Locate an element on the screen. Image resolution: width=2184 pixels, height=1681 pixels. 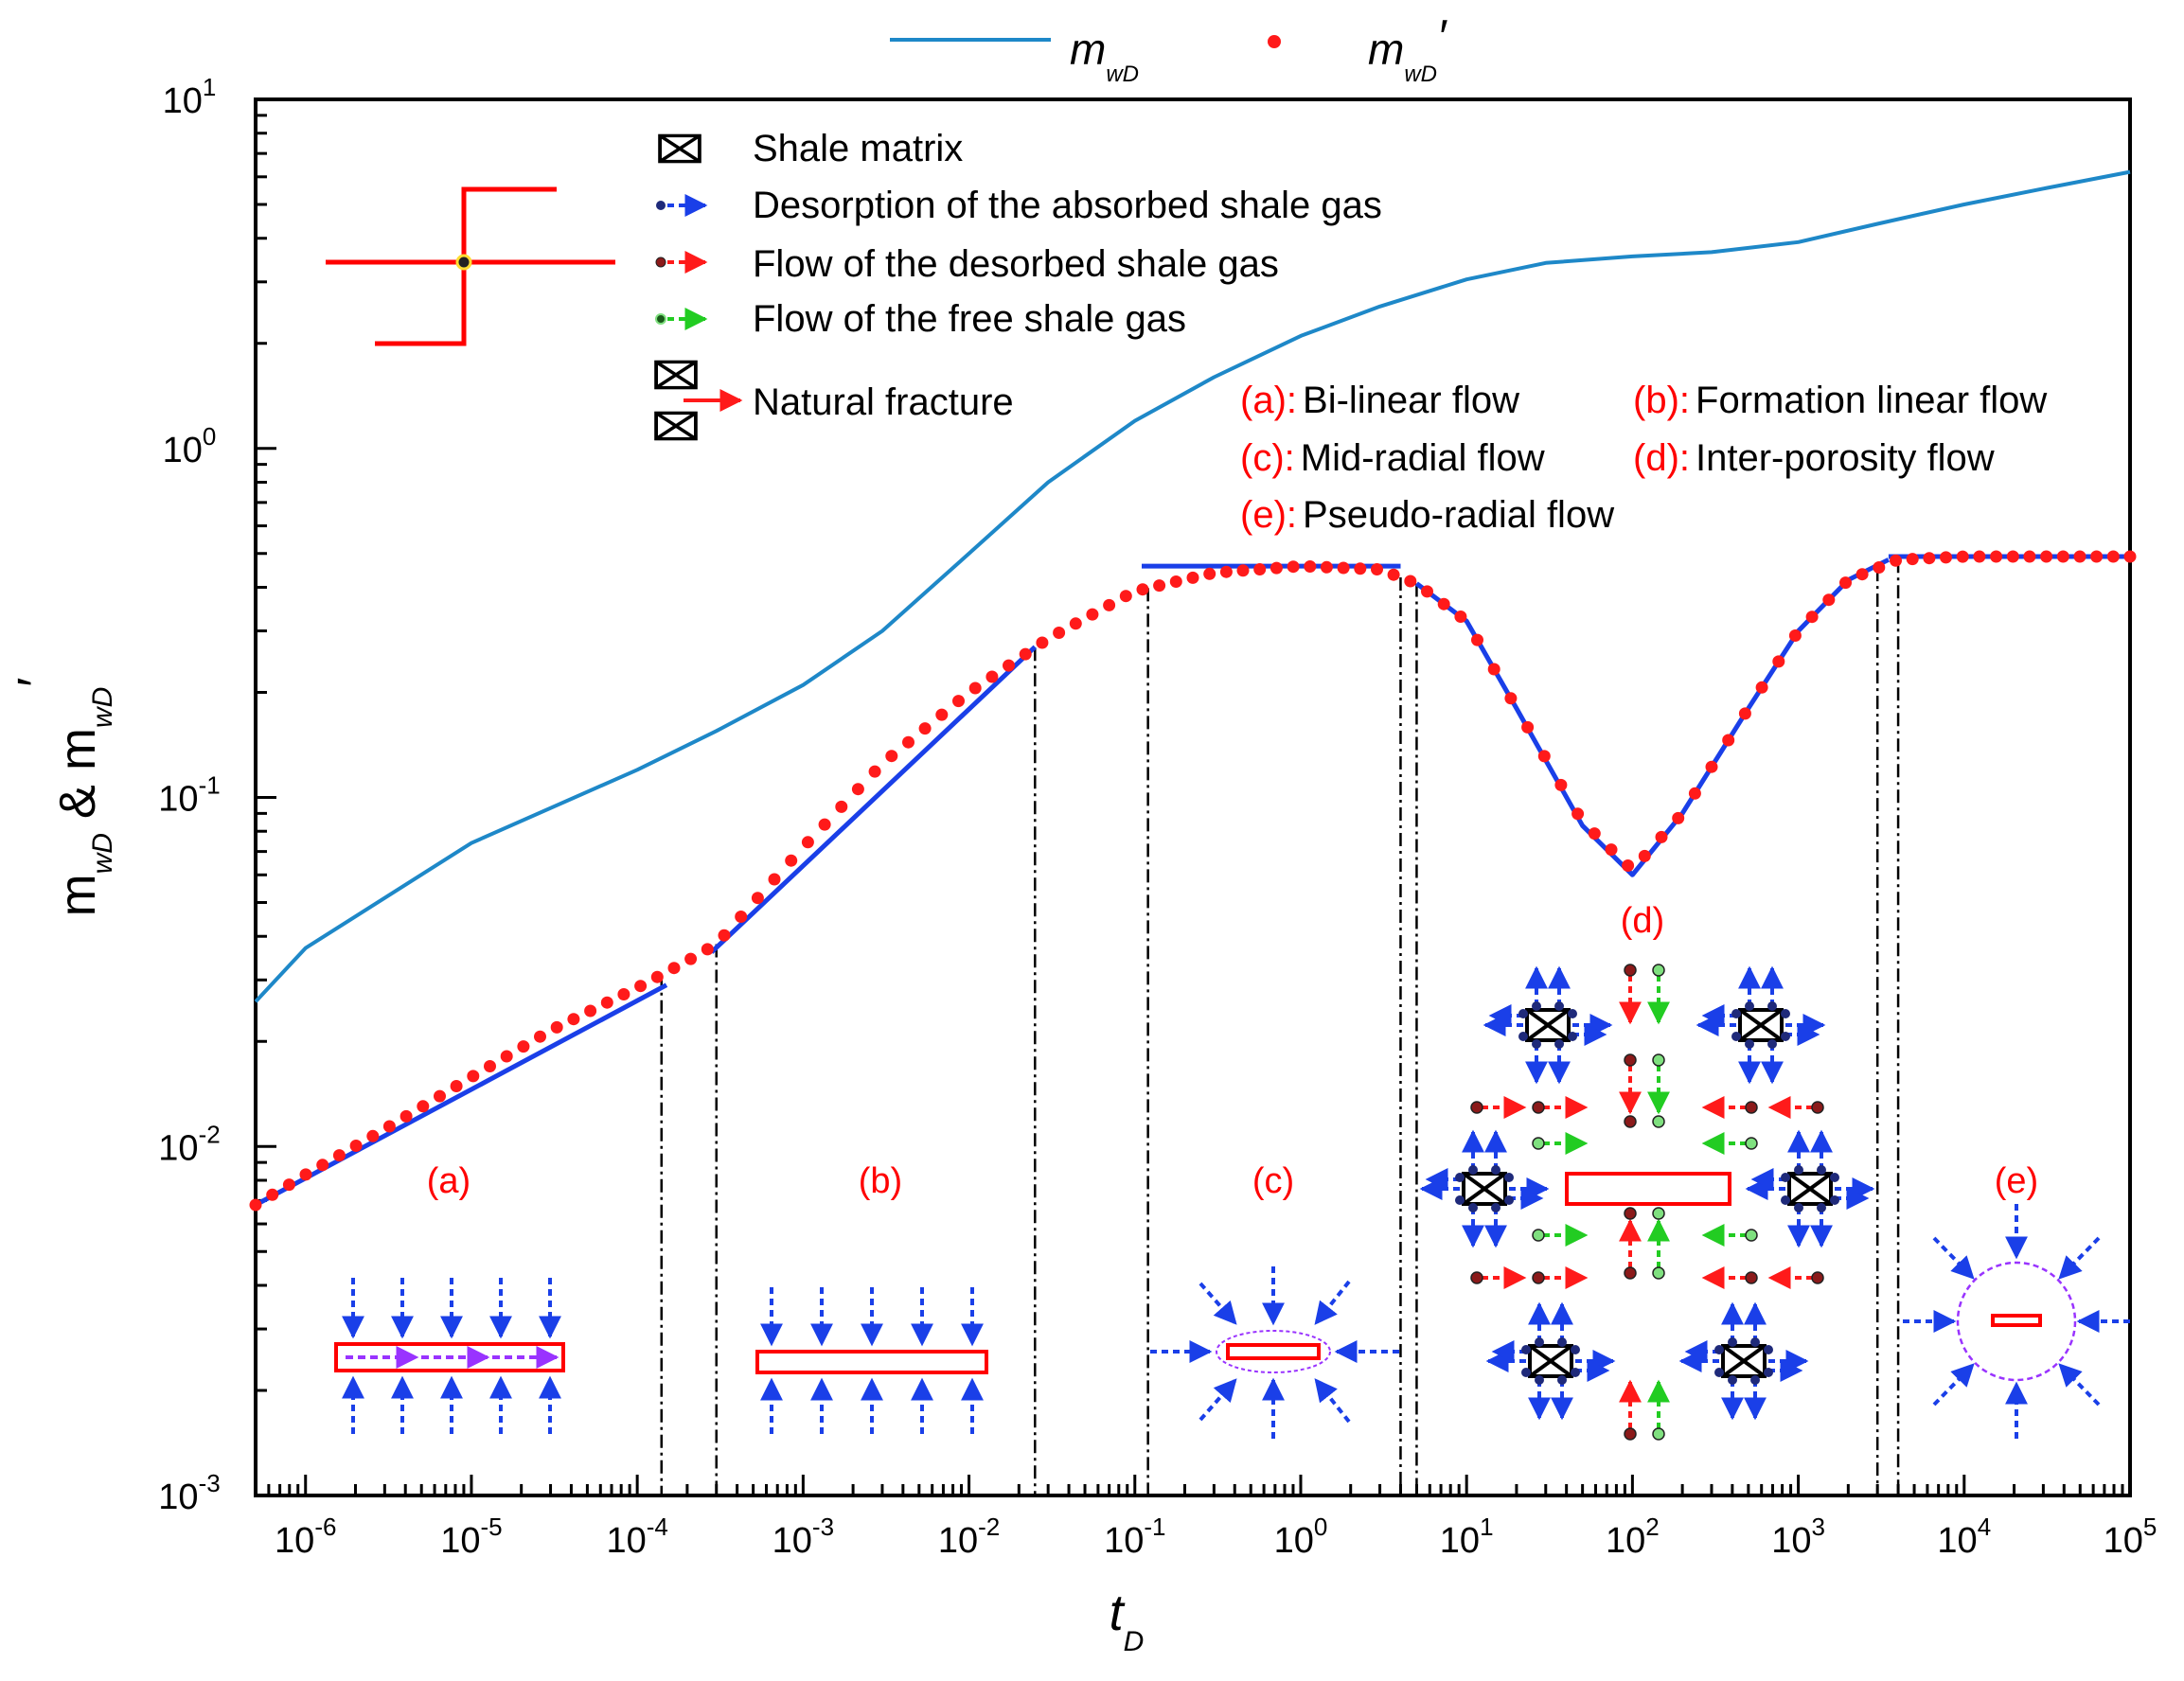
y-tick-label: 10⁻³ is located at coordinates (189, 1493).